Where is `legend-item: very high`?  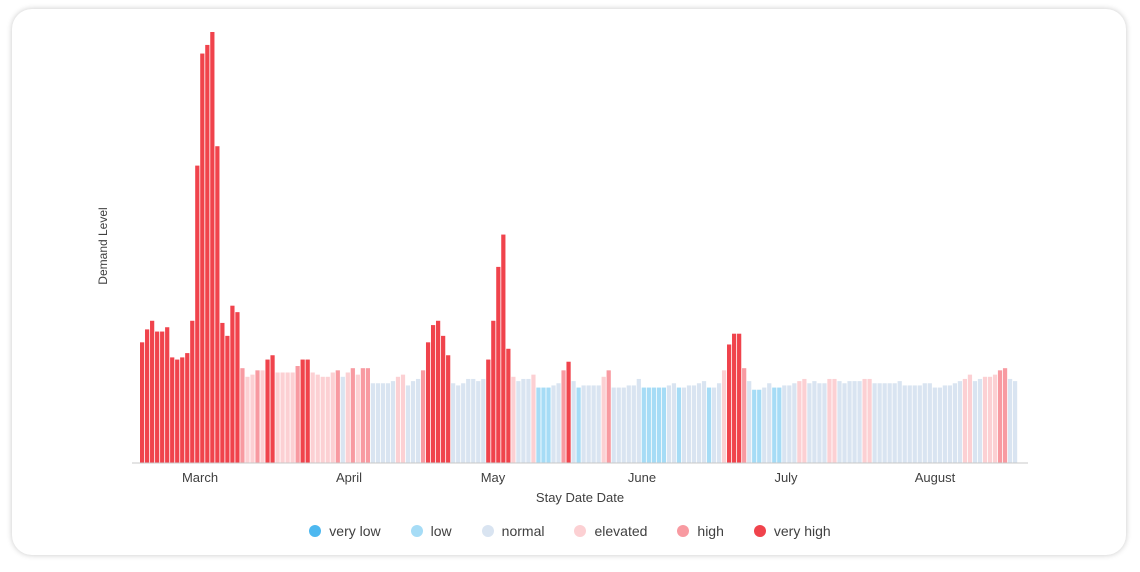
legend-item: very high is located at coordinates (792, 531).